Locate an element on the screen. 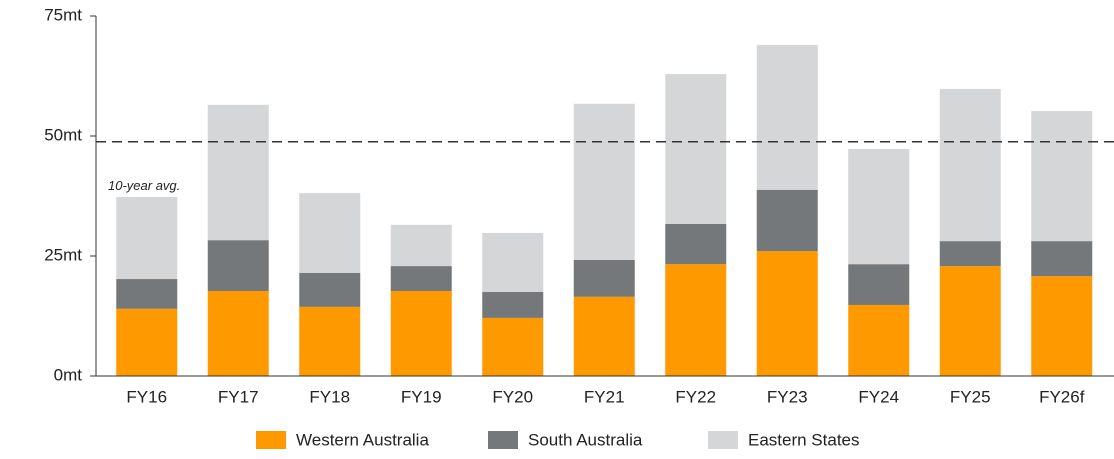 The width and height of the screenshot is (1114, 459). x-tick-label: FY20 is located at coordinates (512, 396).